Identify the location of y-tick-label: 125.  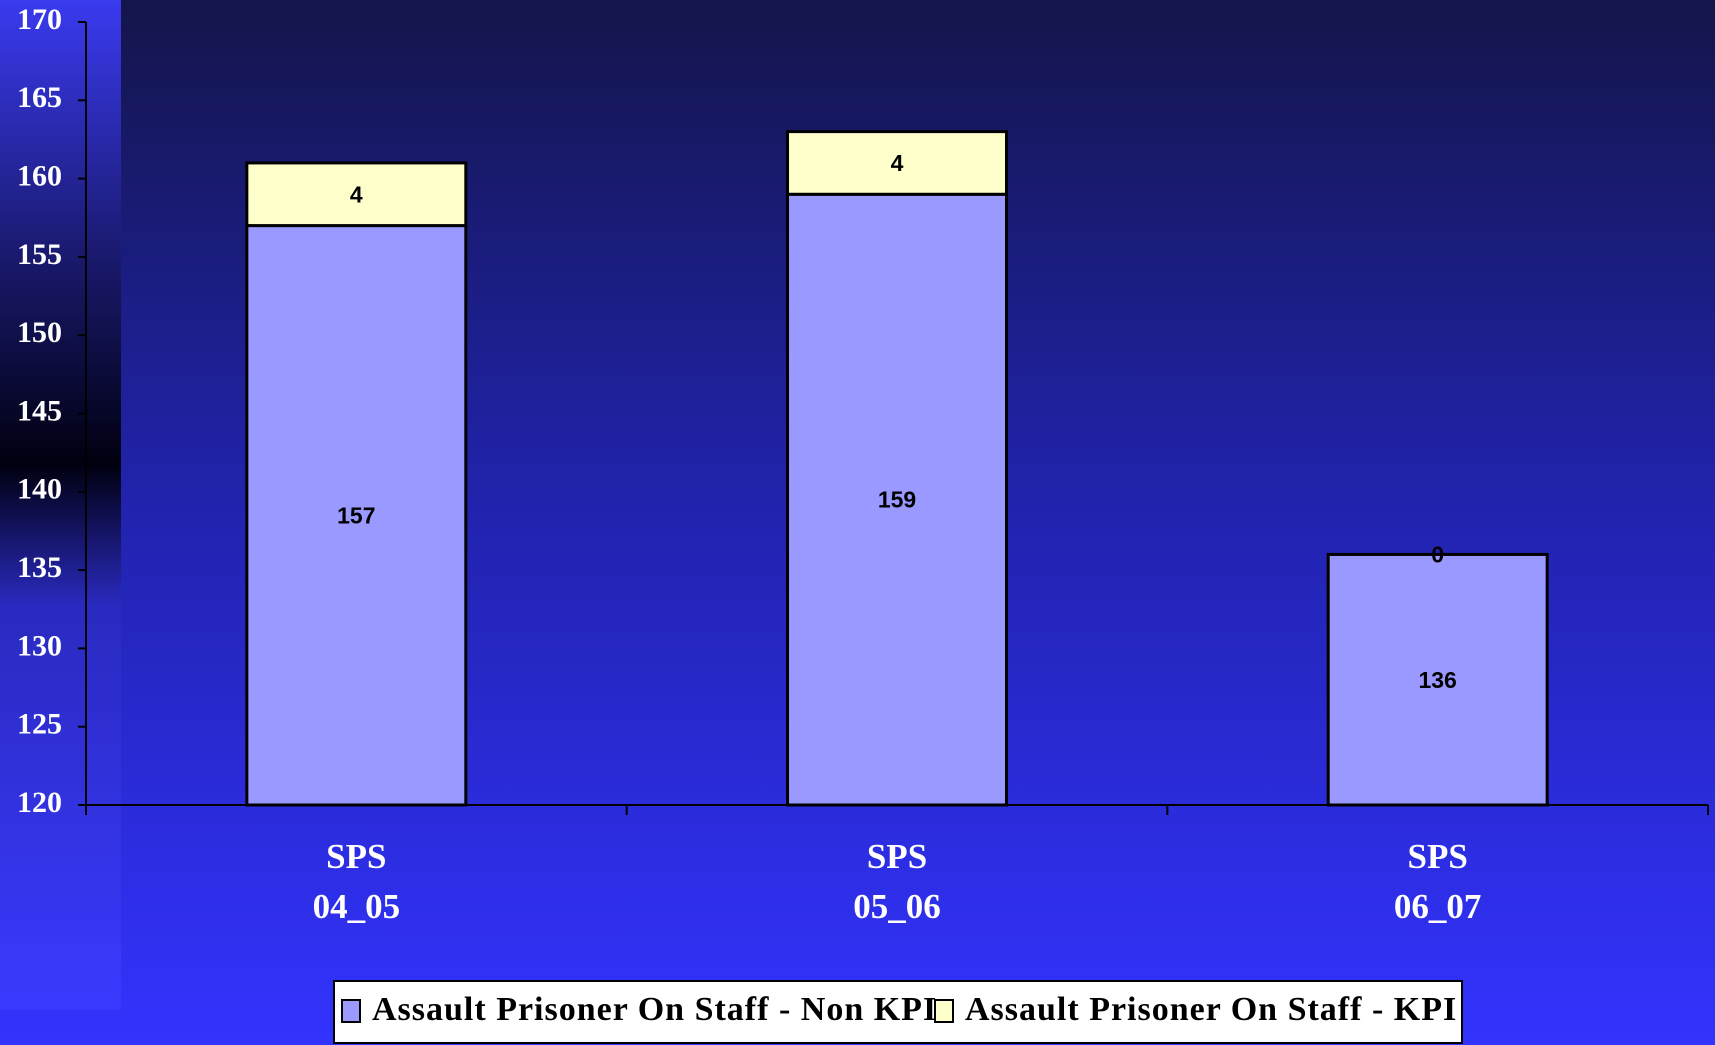
(39, 724).